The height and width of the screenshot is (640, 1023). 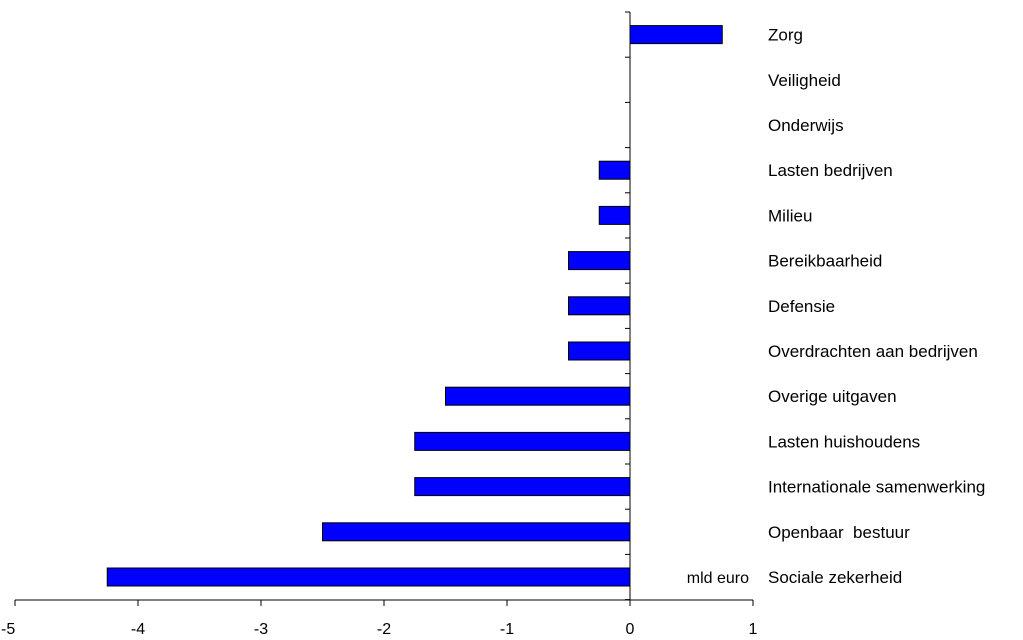 What do you see at coordinates (835, 577) in the screenshot?
I see `category-label: Sociale zekerheid` at bounding box center [835, 577].